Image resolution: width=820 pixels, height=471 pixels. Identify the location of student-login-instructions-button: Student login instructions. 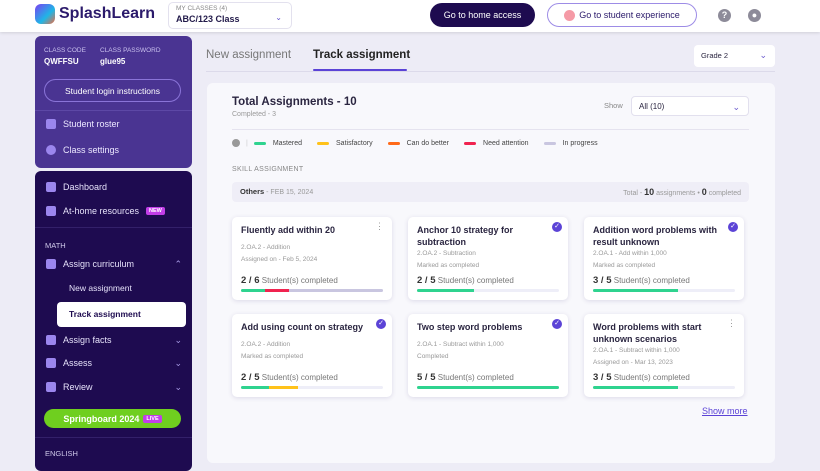
(112, 90).